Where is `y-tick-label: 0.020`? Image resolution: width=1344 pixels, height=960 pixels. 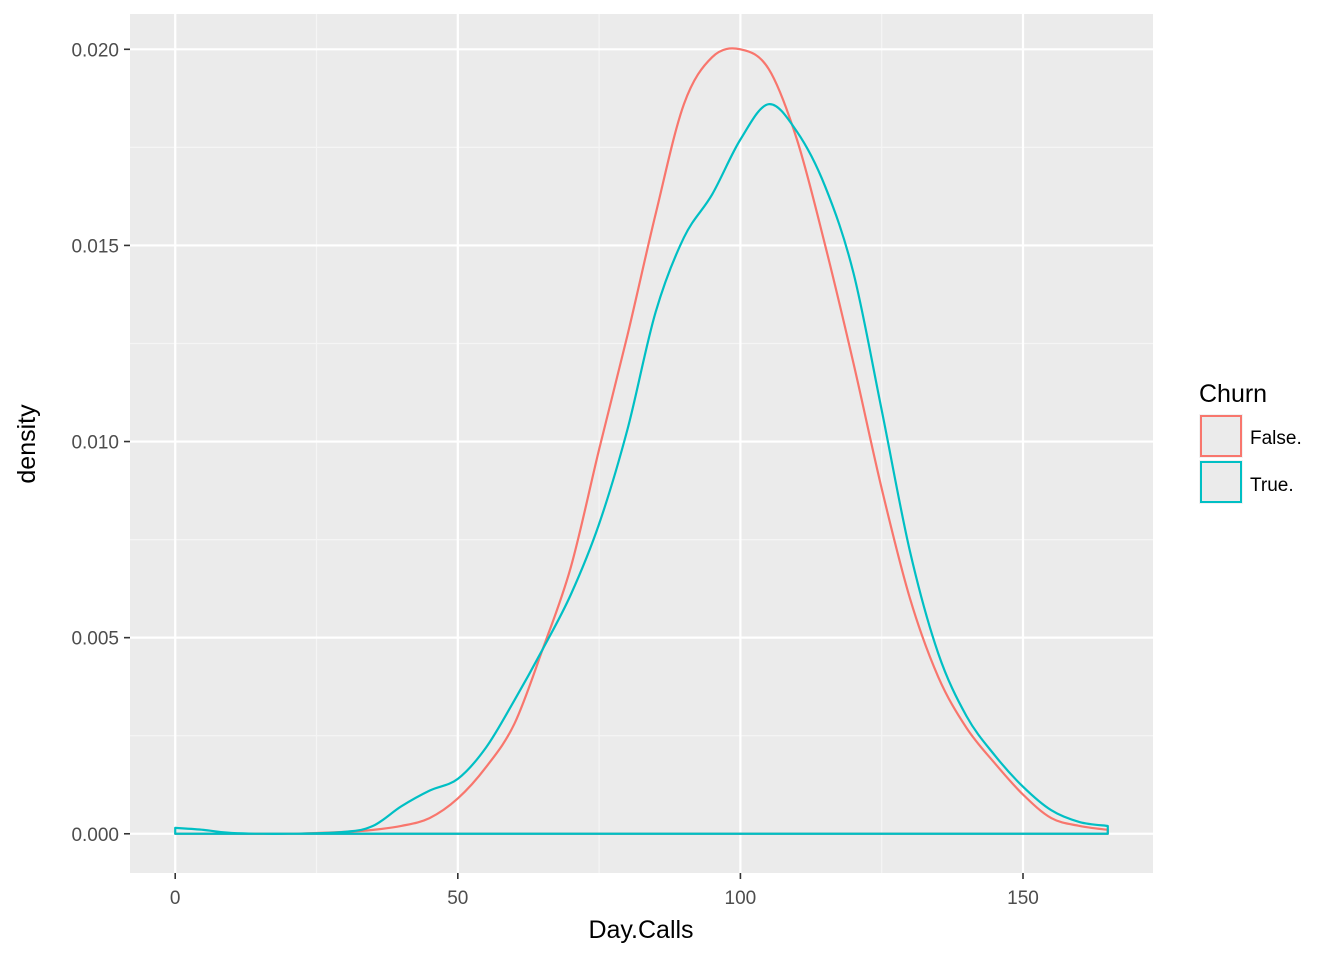
y-tick-label: 0.020 is located at coordinates (95, 50).